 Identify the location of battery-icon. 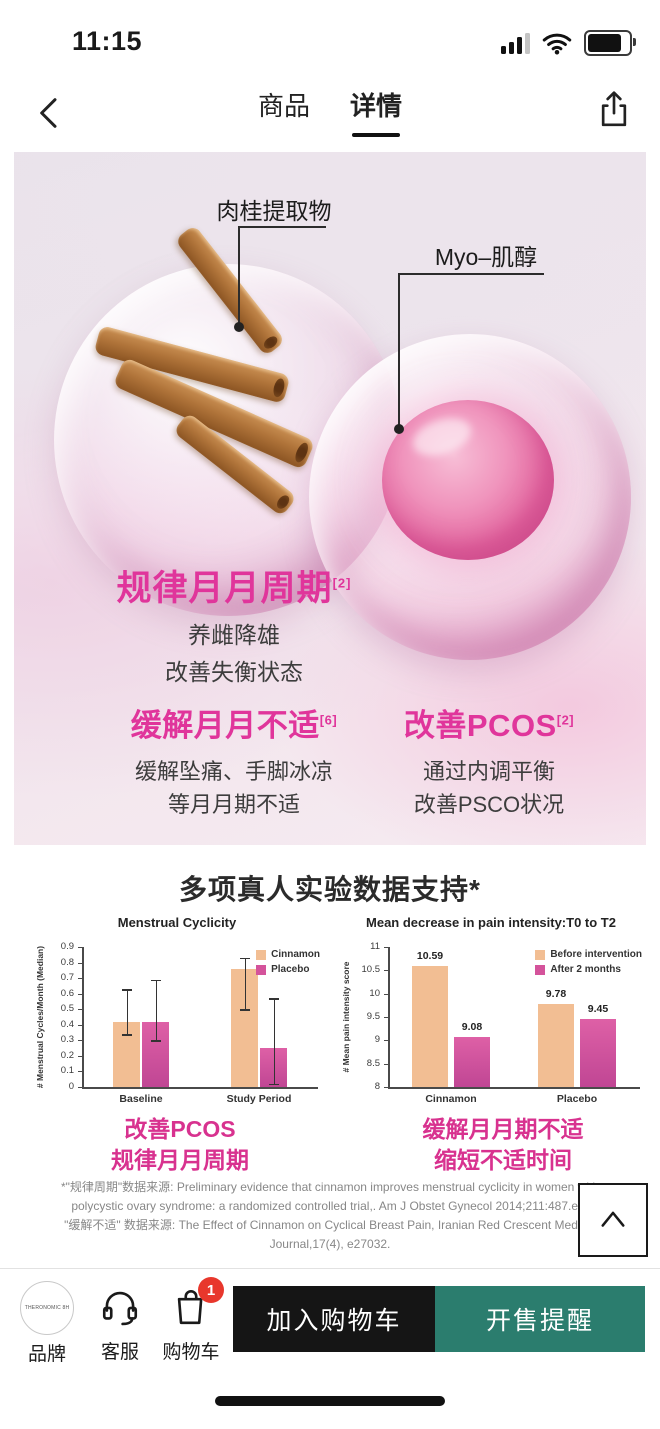
(610, 43).